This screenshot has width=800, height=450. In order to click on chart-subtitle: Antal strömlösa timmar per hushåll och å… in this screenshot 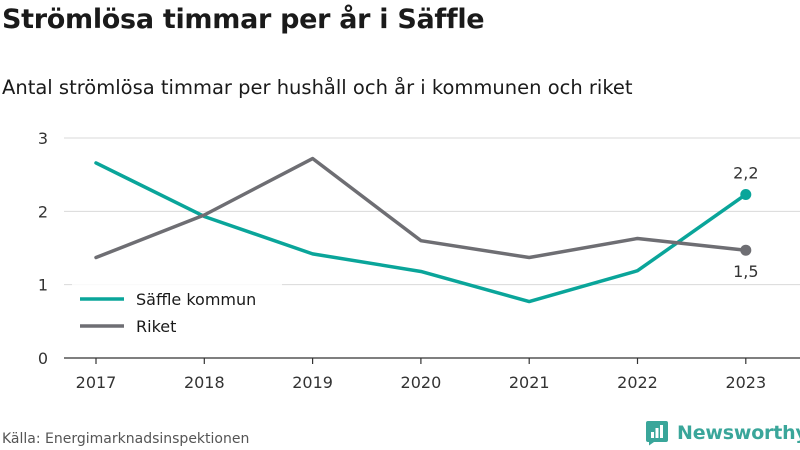, I will do `click(317, 87)`.